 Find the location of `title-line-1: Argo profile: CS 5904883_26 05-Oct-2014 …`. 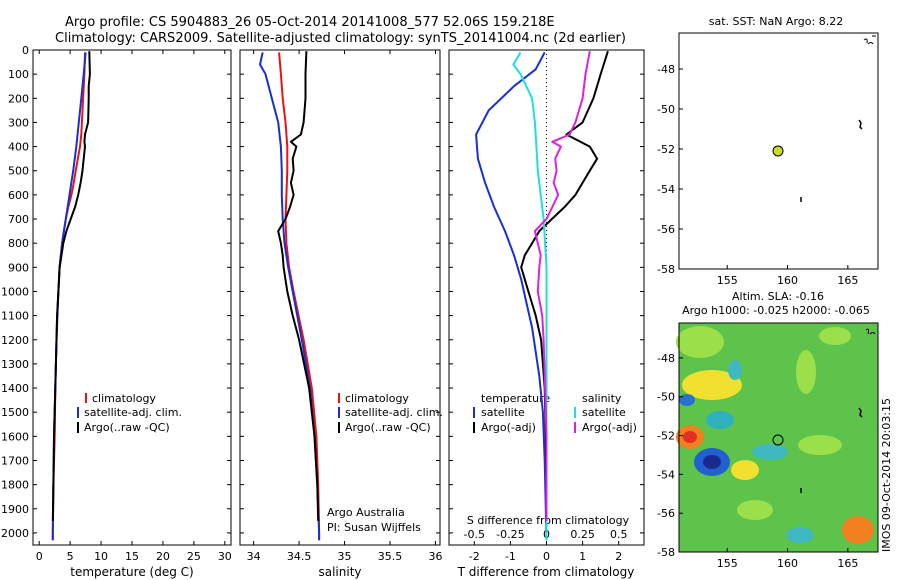

title-line-1: Argo profile: CS 5904883_26 05-Oct-2014 … is located at coordinates (310, 22).